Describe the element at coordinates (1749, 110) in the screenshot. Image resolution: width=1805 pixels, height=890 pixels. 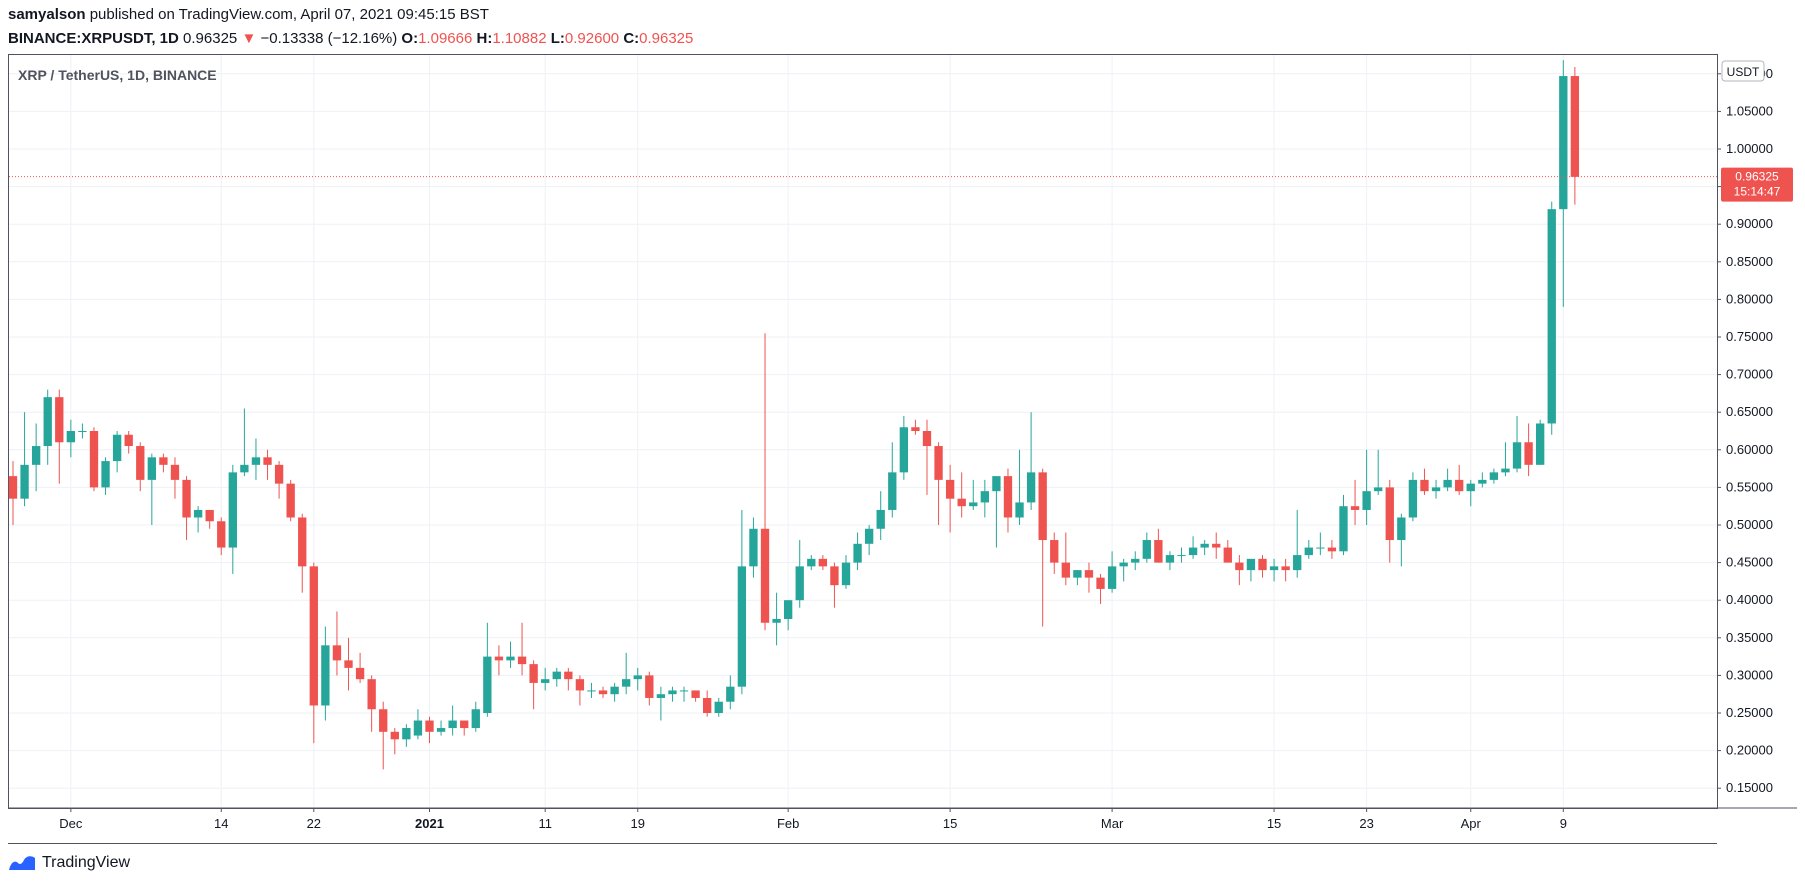
I see `y-tick-label: 1.05000` at that location.